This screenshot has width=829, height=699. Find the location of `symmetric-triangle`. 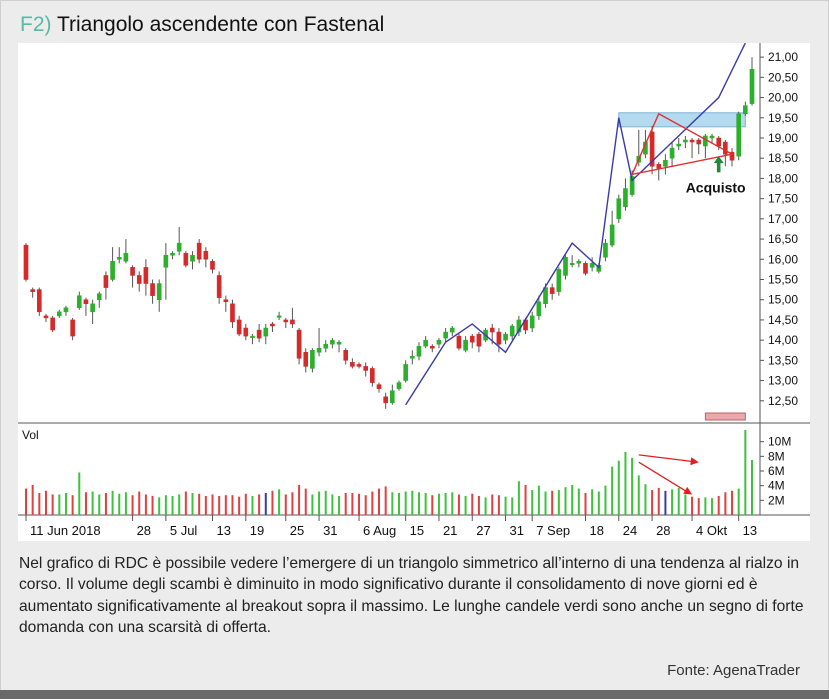

symmetric-triangle is located at coordinates (682, 144).